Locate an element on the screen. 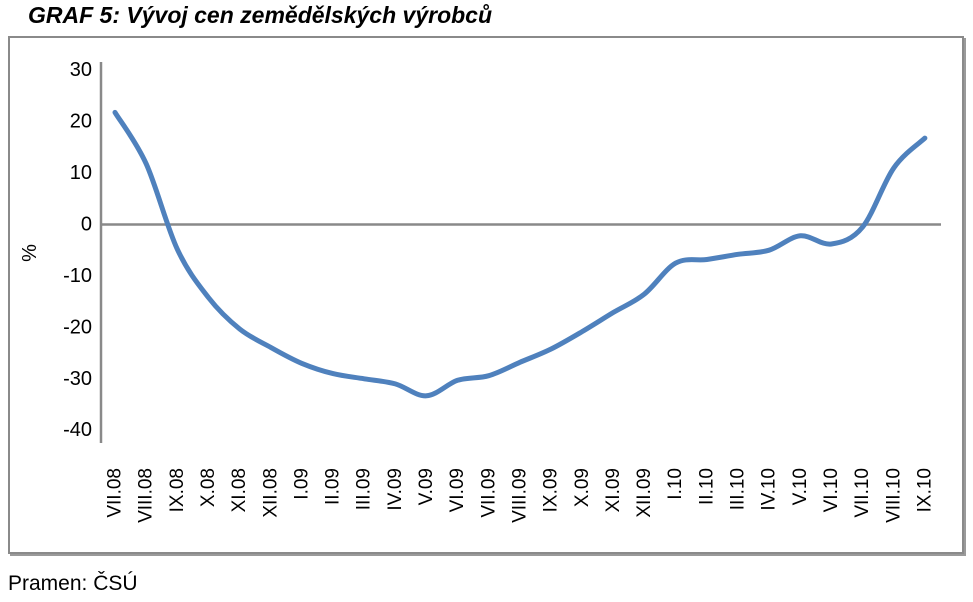  y-tick-label: -10 is located at coordinates (77, 276).